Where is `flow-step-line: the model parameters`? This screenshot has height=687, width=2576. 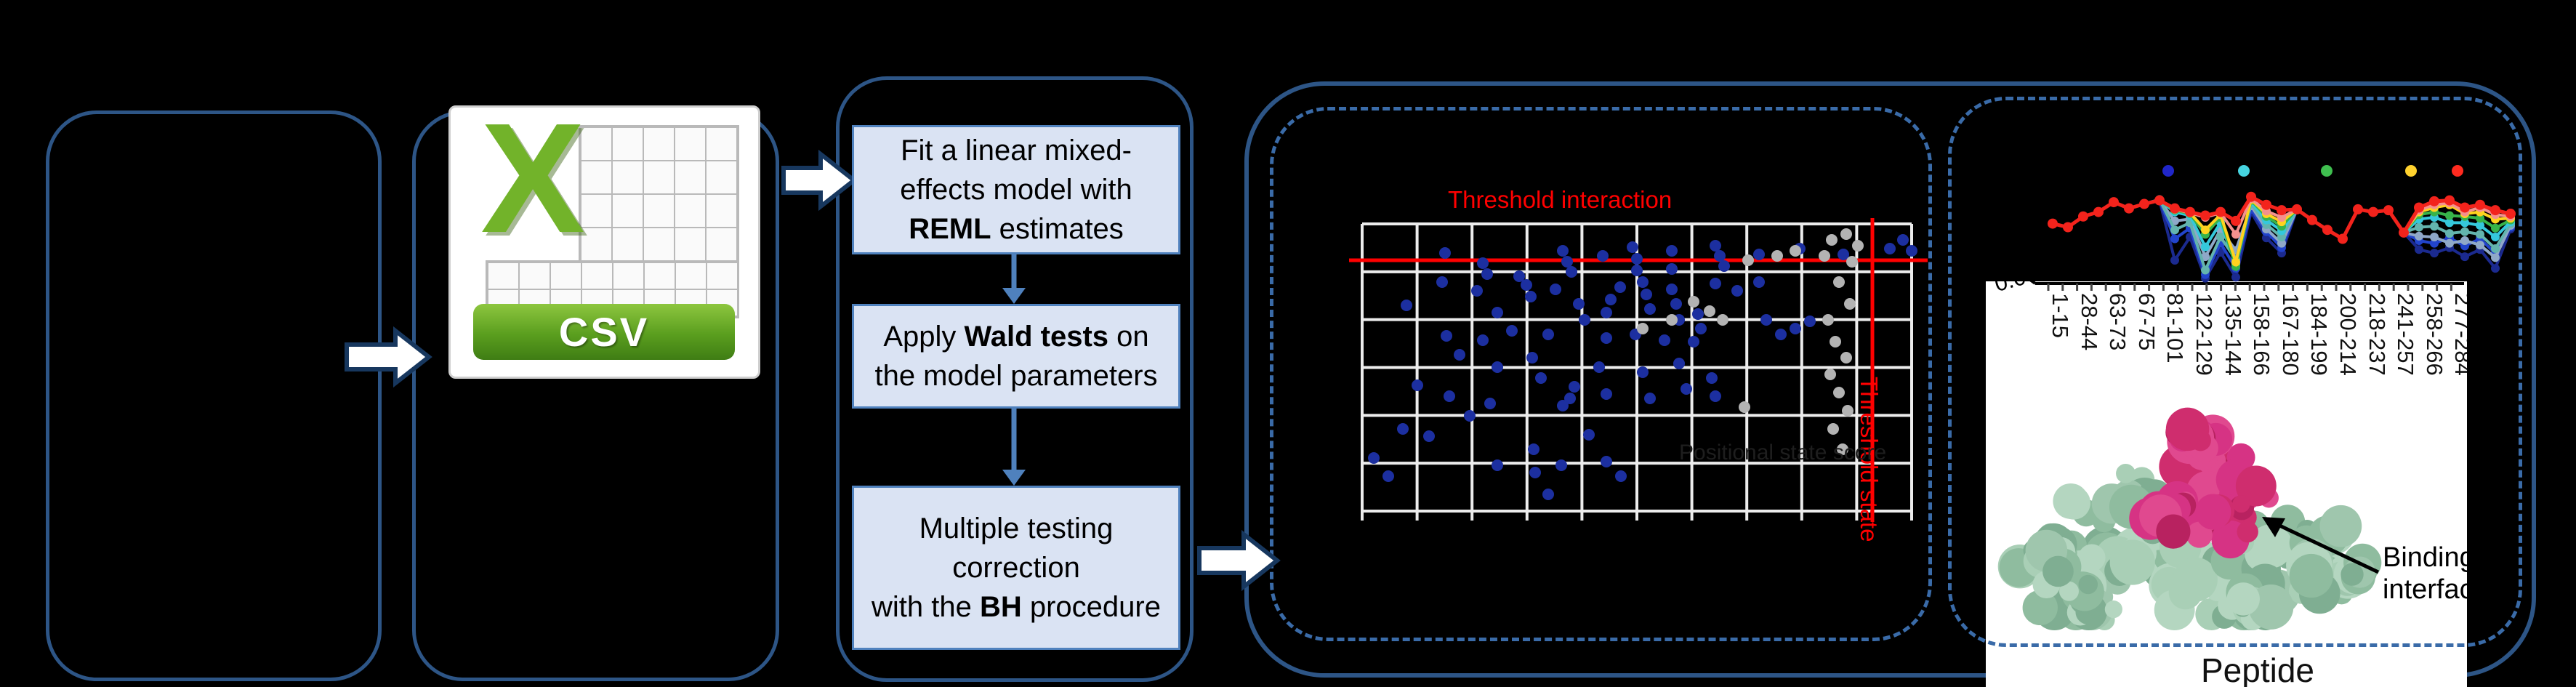
flow-step-line: the model parameters is located at coordinates (1016, 376).